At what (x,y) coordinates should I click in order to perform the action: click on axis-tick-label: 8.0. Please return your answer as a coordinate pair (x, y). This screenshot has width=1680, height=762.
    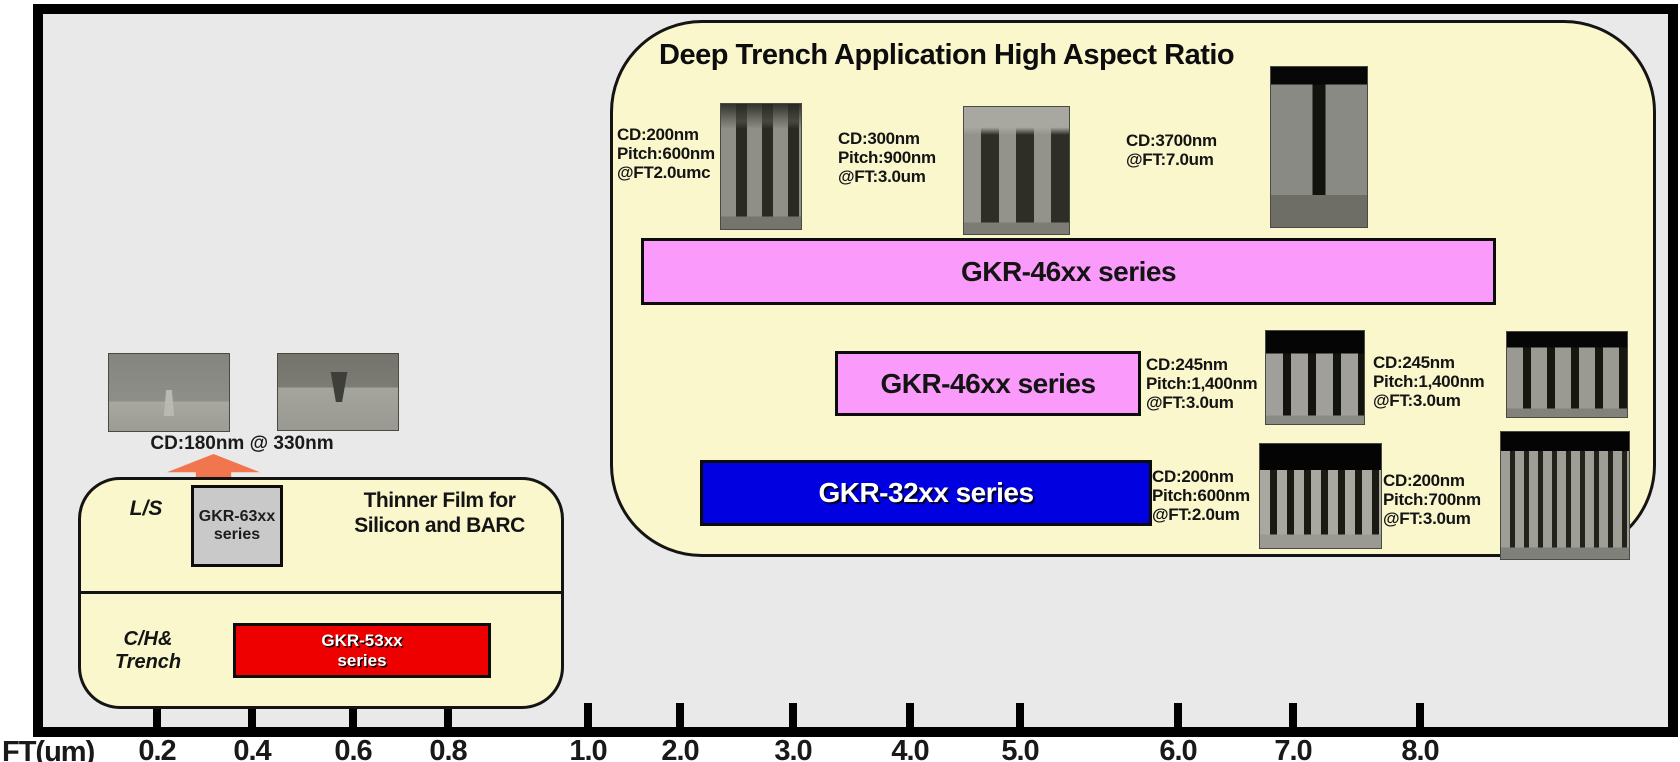
    Looking at the image, I should click on (1420, 748).